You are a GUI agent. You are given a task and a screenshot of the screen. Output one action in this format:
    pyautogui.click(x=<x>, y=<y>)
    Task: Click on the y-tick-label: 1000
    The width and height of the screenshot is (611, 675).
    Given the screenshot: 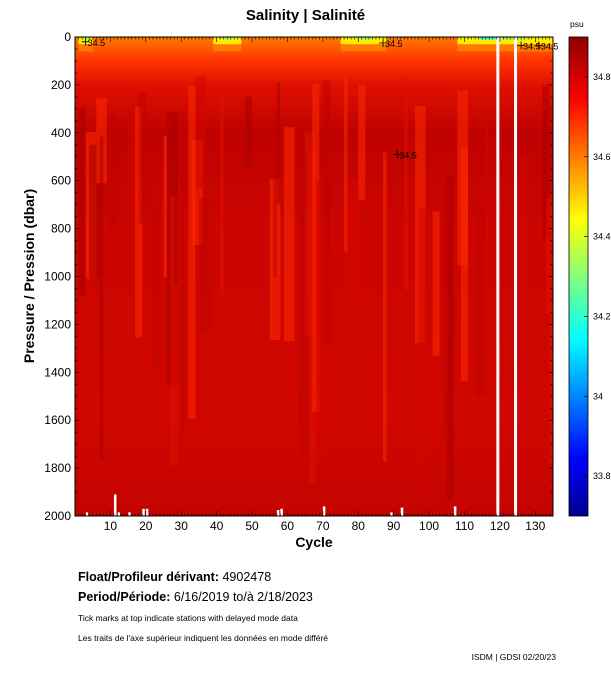 What is the action you would take?
    pyautogui.click(x=57, y=277)
    